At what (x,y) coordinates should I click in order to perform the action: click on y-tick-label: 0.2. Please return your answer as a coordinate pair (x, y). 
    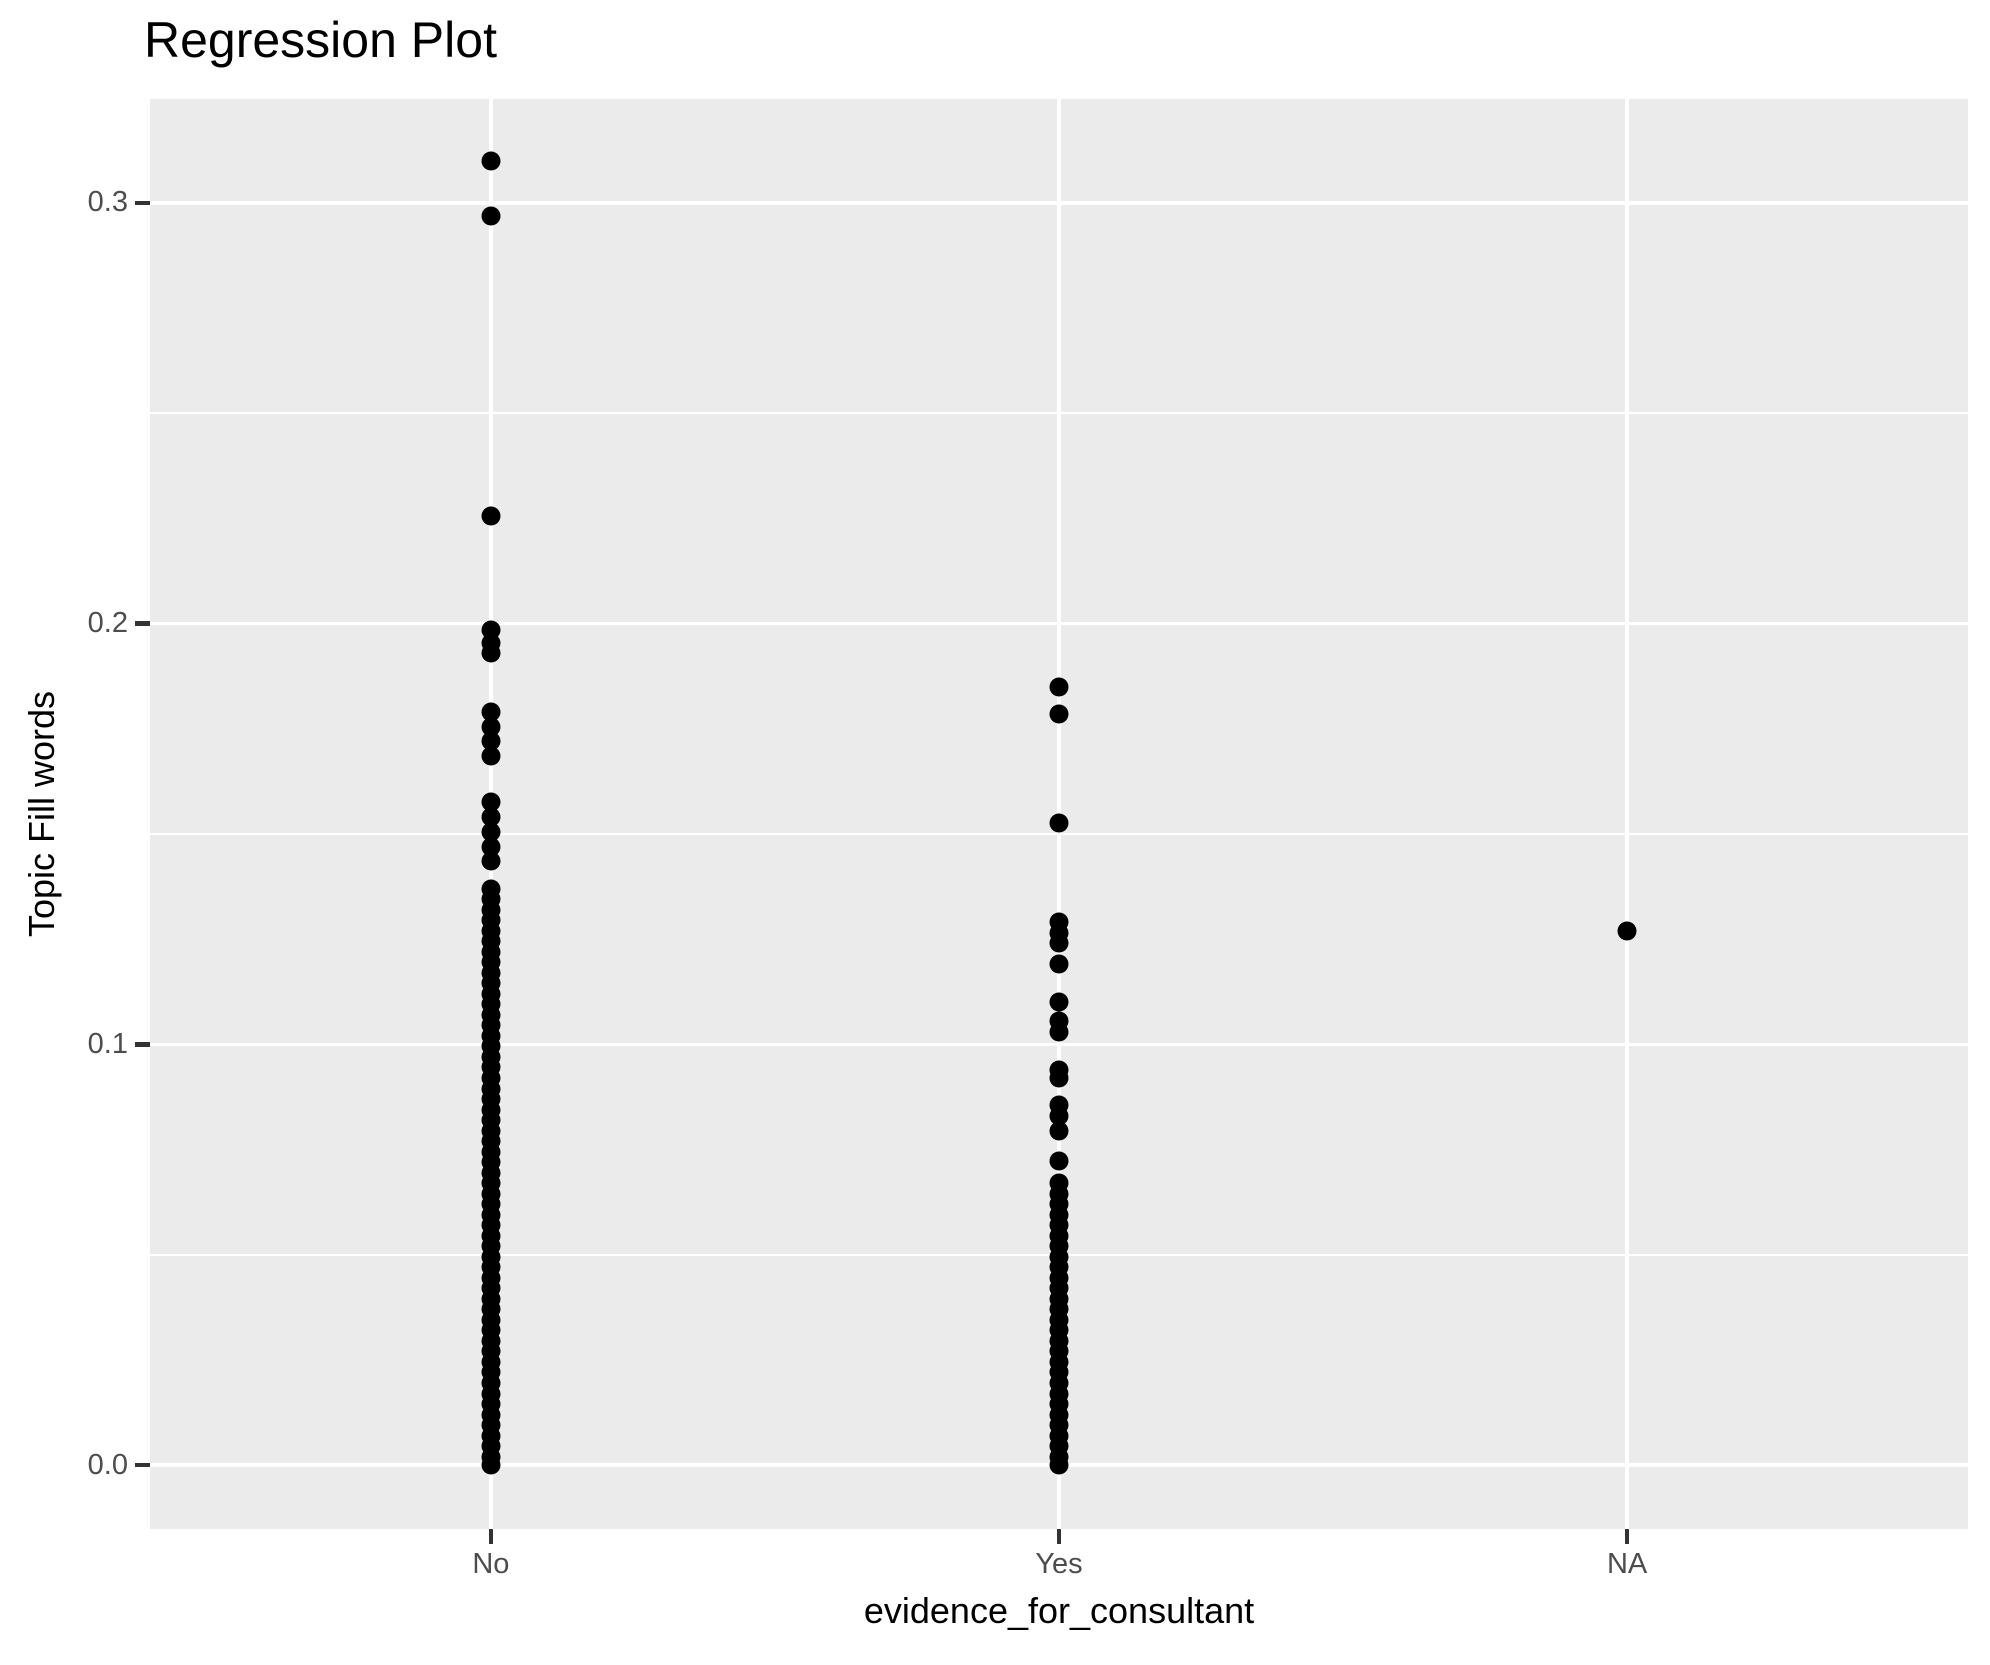
    Looking at the image, I should click on (107, 623).